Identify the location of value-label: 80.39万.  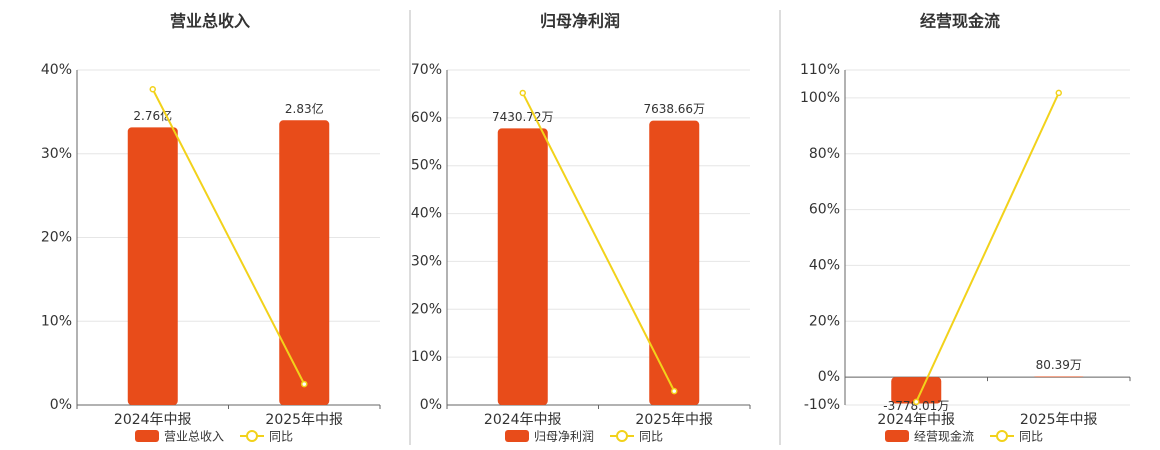
(1059, 365).